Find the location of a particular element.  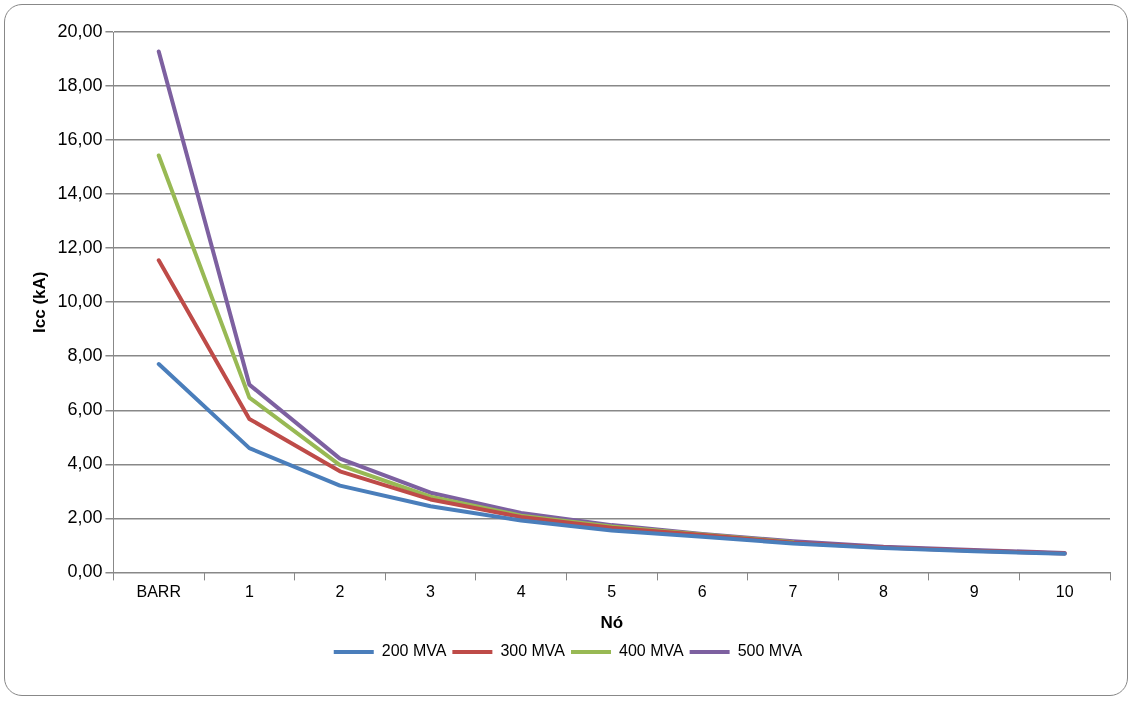

x-axis-title: Nó is located at coordinates (612, 623).